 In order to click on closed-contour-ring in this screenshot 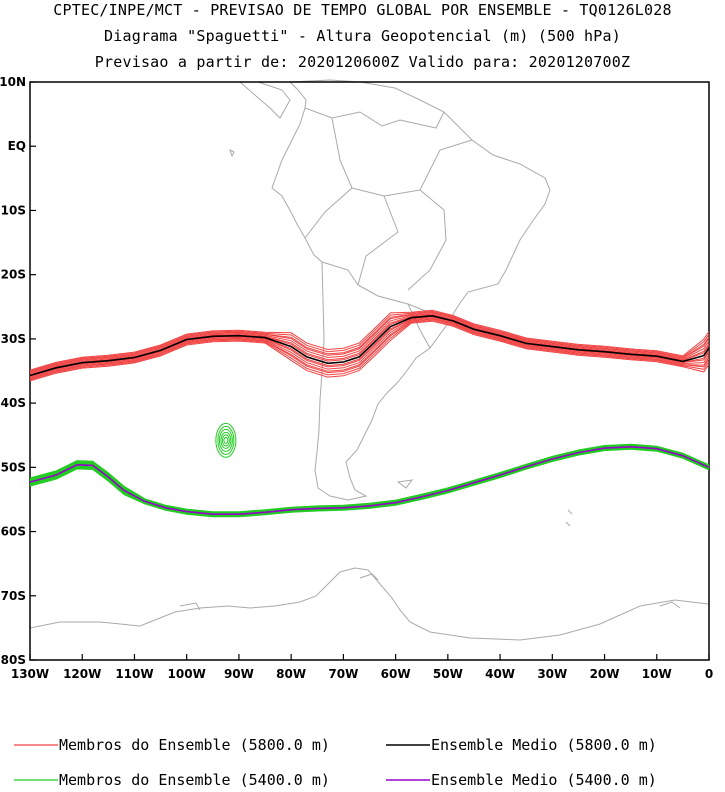, I will do `click(226, 440)`.